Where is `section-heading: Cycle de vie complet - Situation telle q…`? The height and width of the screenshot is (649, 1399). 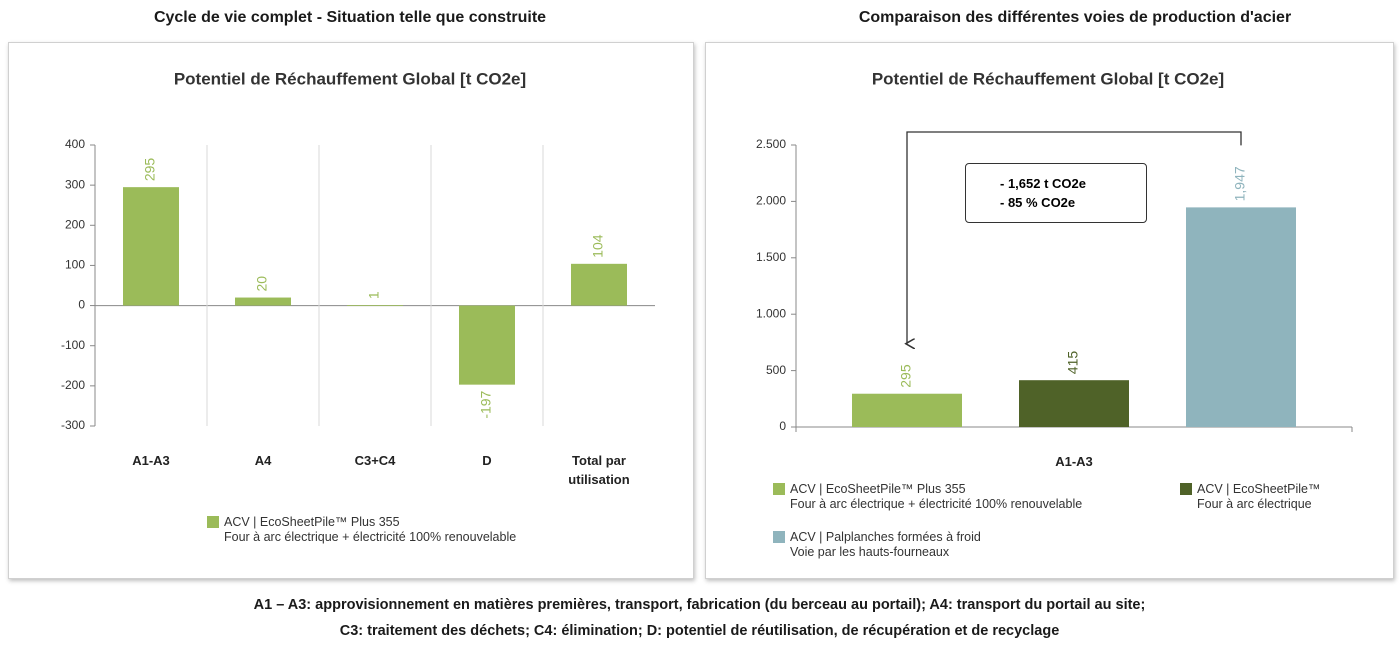
section-heading: Cycle de vie complet - Situation telle q… is located at coordinates (350, 17).